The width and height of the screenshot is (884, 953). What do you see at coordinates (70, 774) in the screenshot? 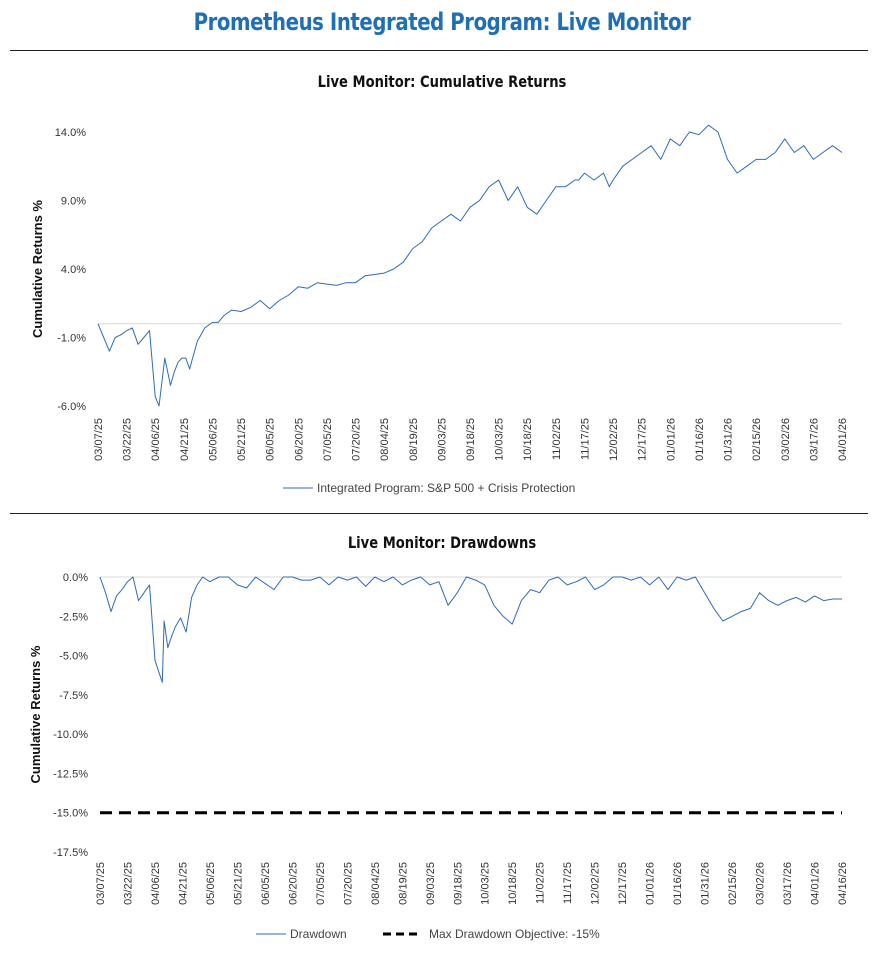
I see `y-tick-label: -12.5%` at bounding box center [70, 774].